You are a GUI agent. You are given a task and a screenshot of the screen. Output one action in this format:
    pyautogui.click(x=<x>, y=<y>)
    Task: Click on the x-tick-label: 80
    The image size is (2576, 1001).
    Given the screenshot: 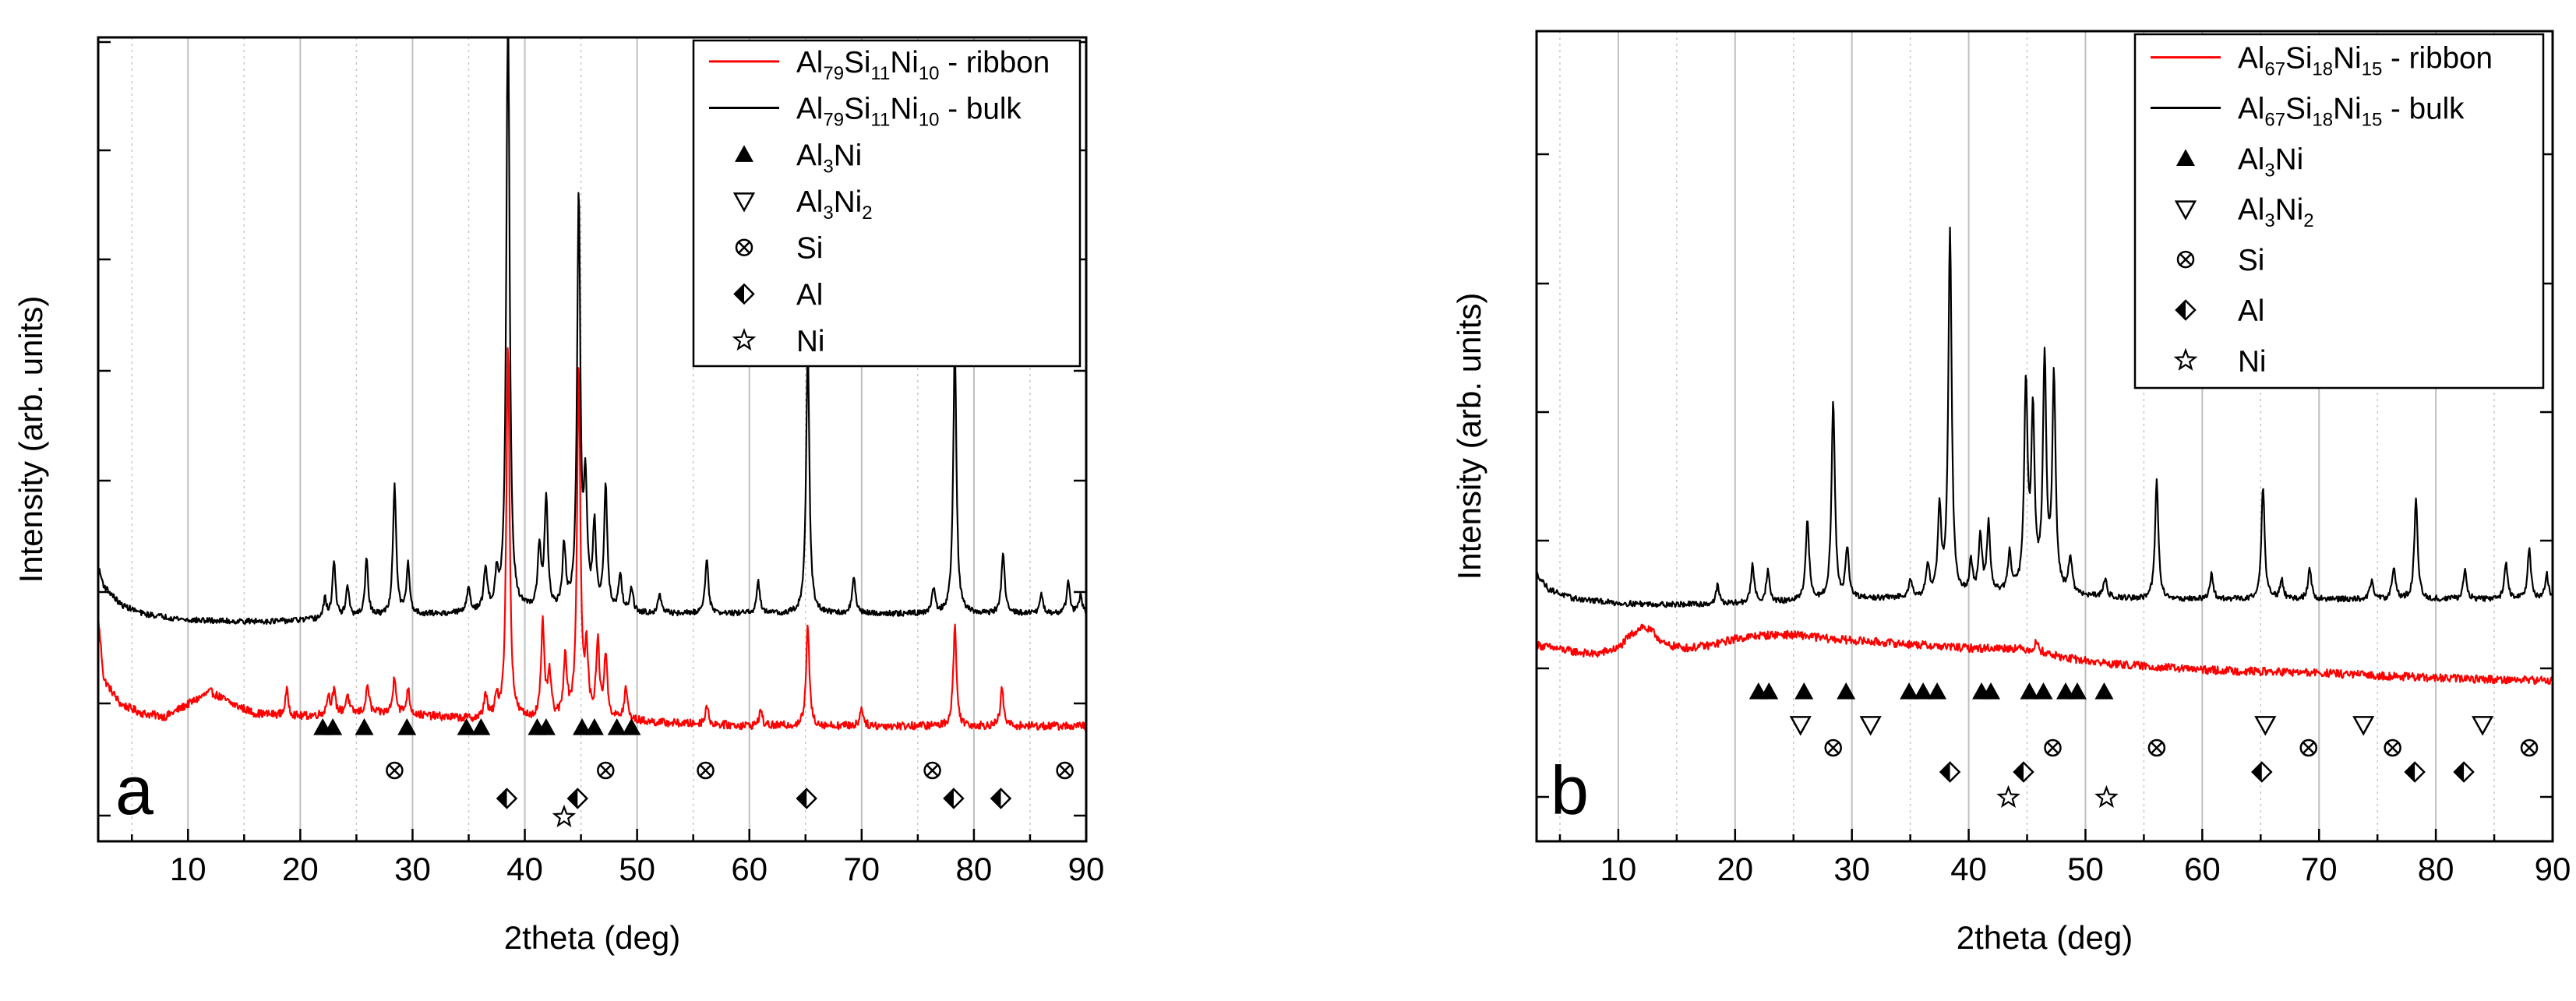 What is the action you would take?
    pyautogui.click(x=2436, y=869)
    